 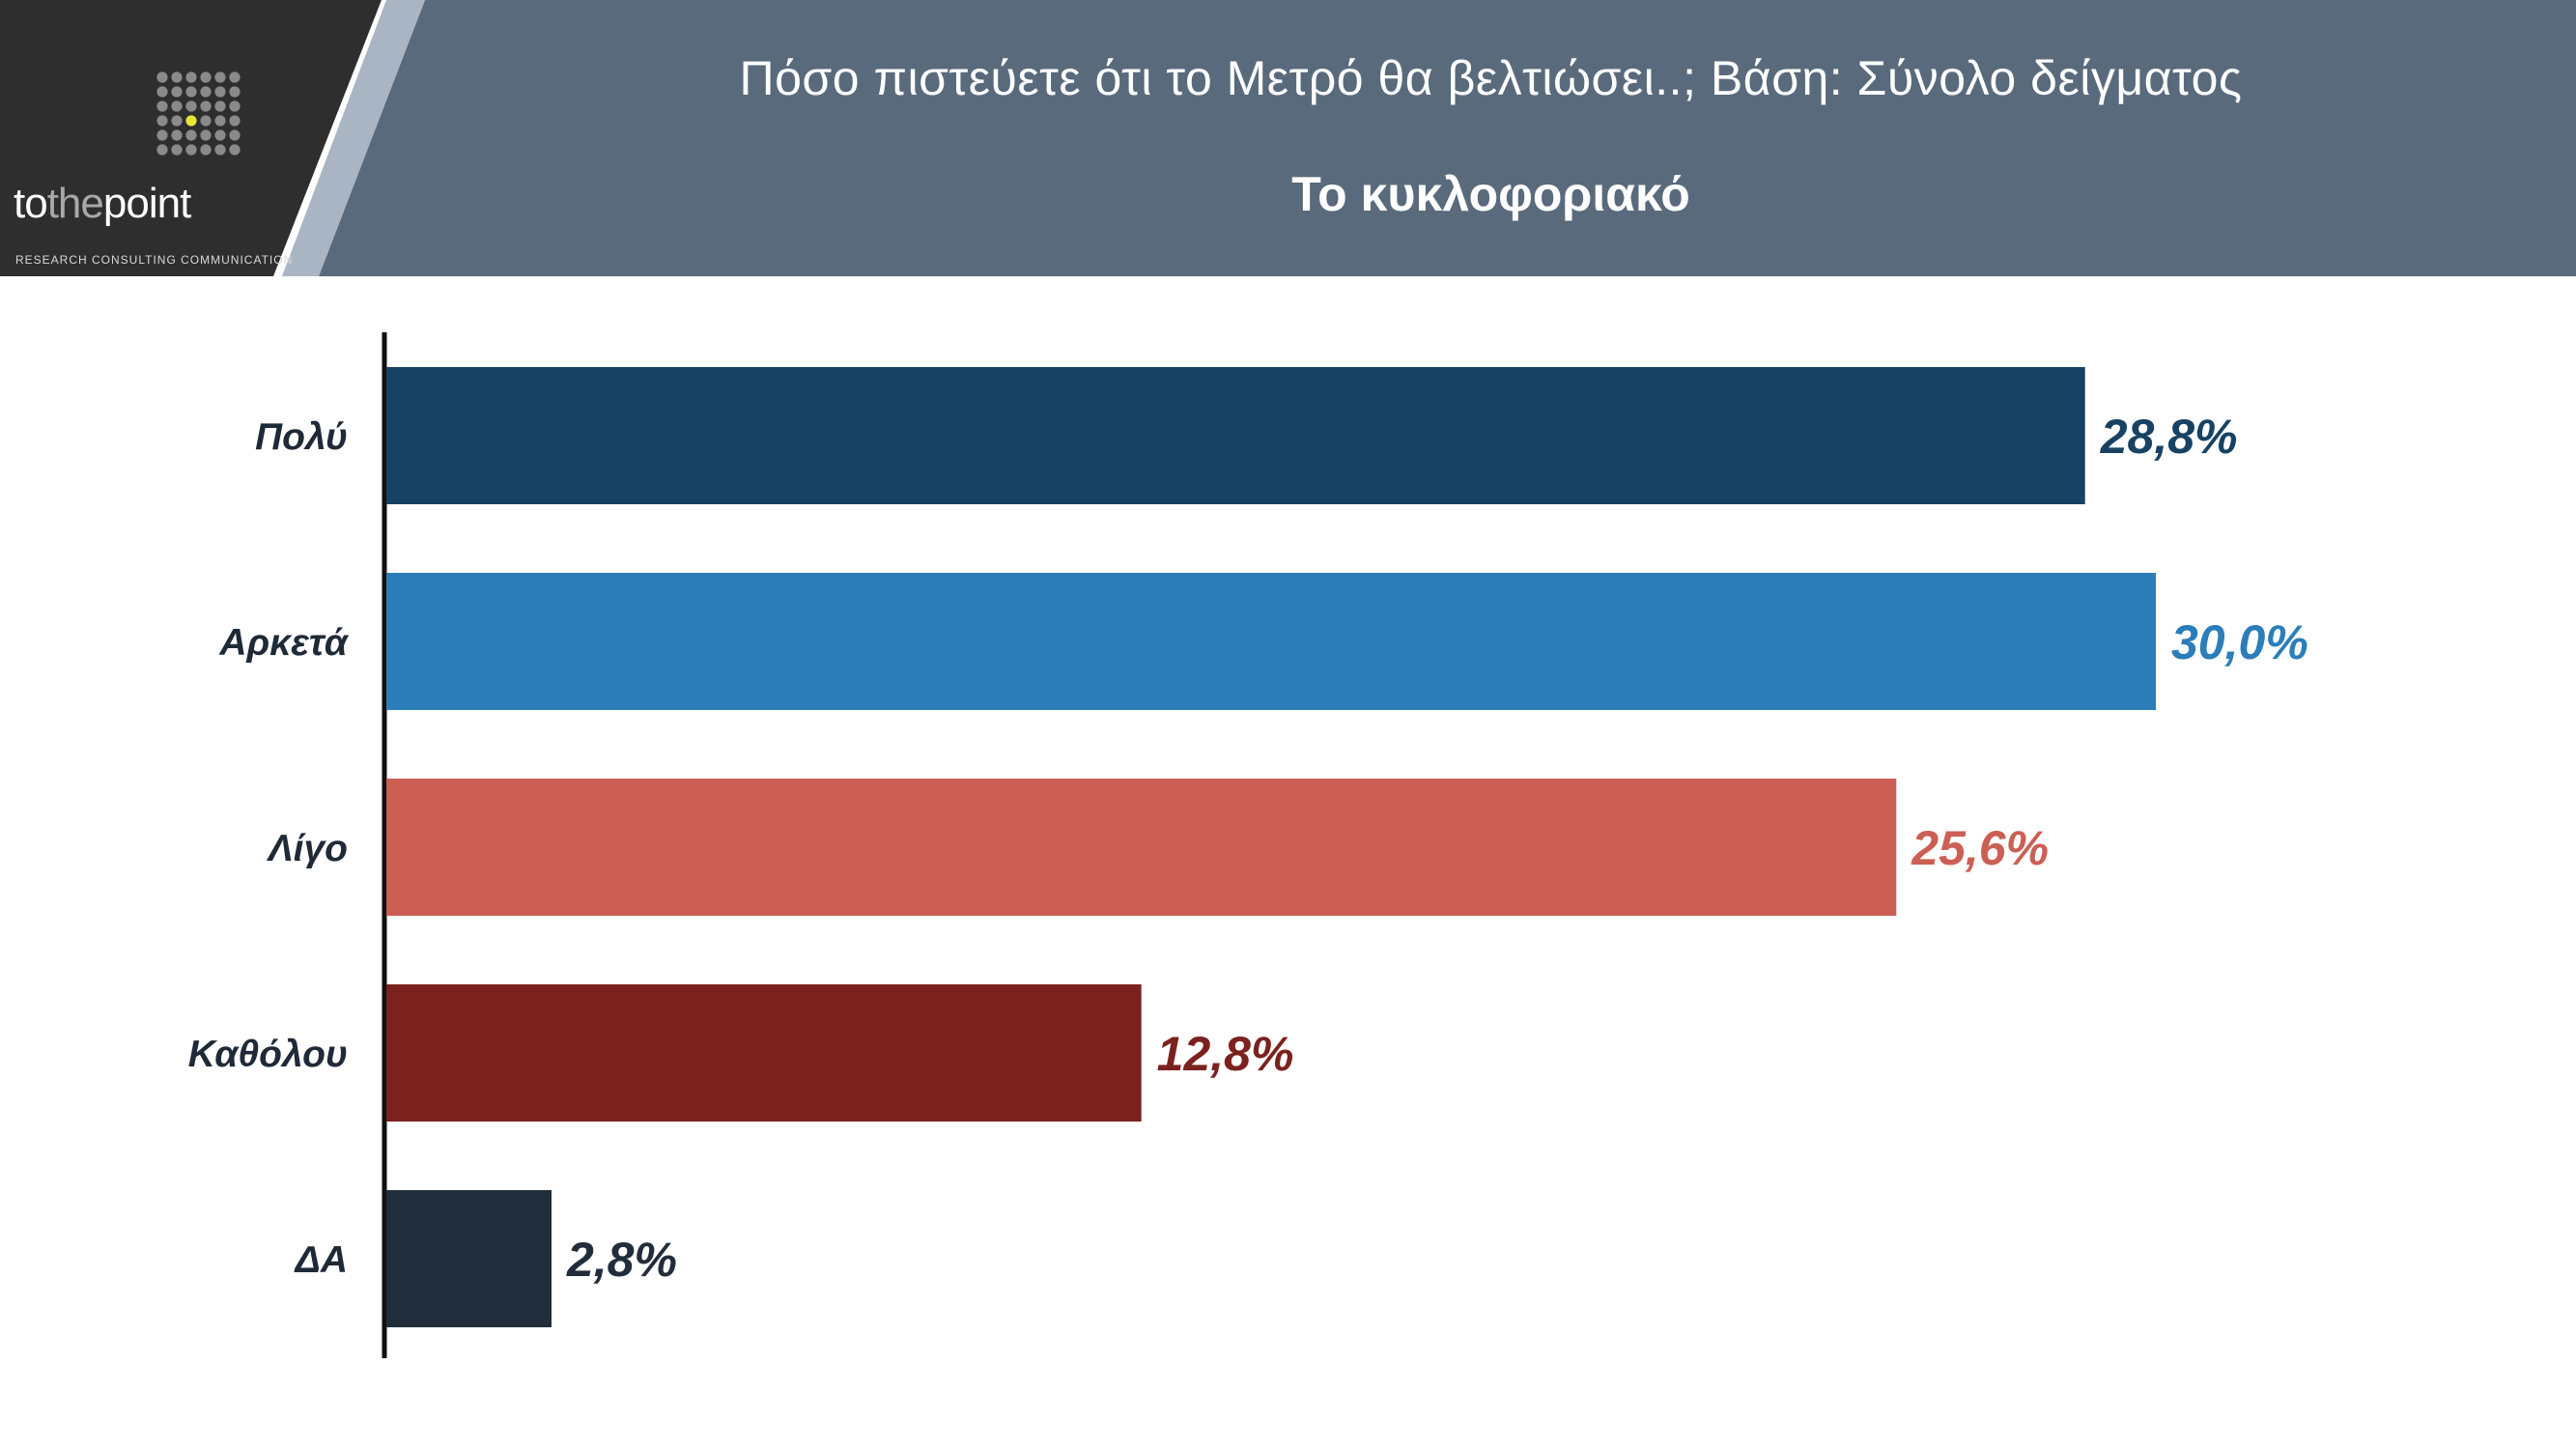 I want to click on chart-subtitle: Το κυκλοφοριακό, so click(x=1490, y=194).